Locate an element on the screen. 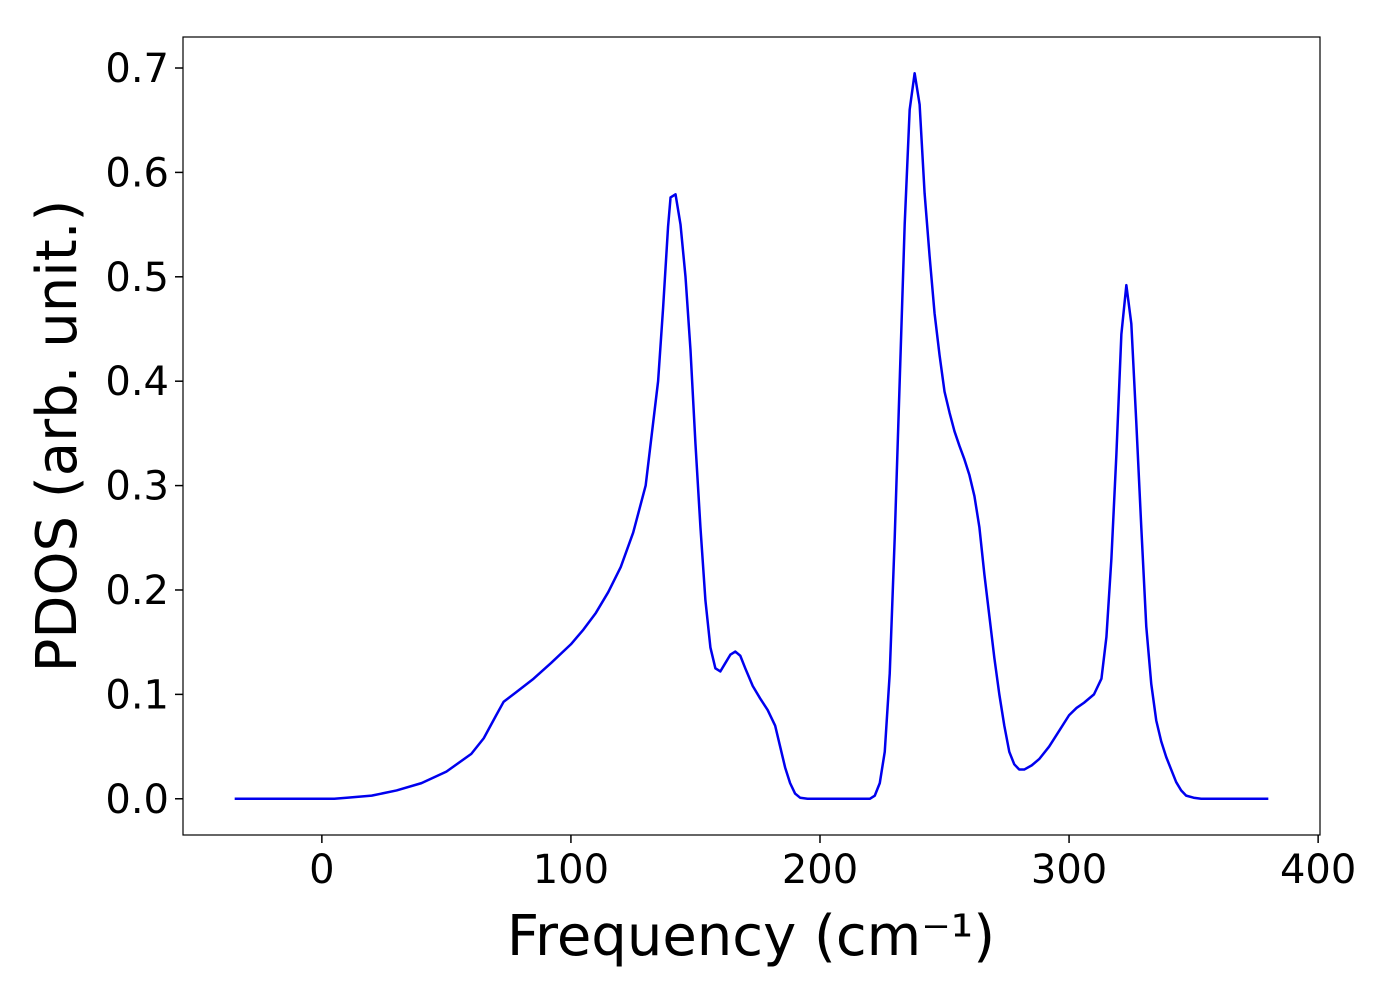 This screenshot has width=1400, height=1000. y-axis-label: PDOS (arb. unit.) is located at coordinates (57, 436).